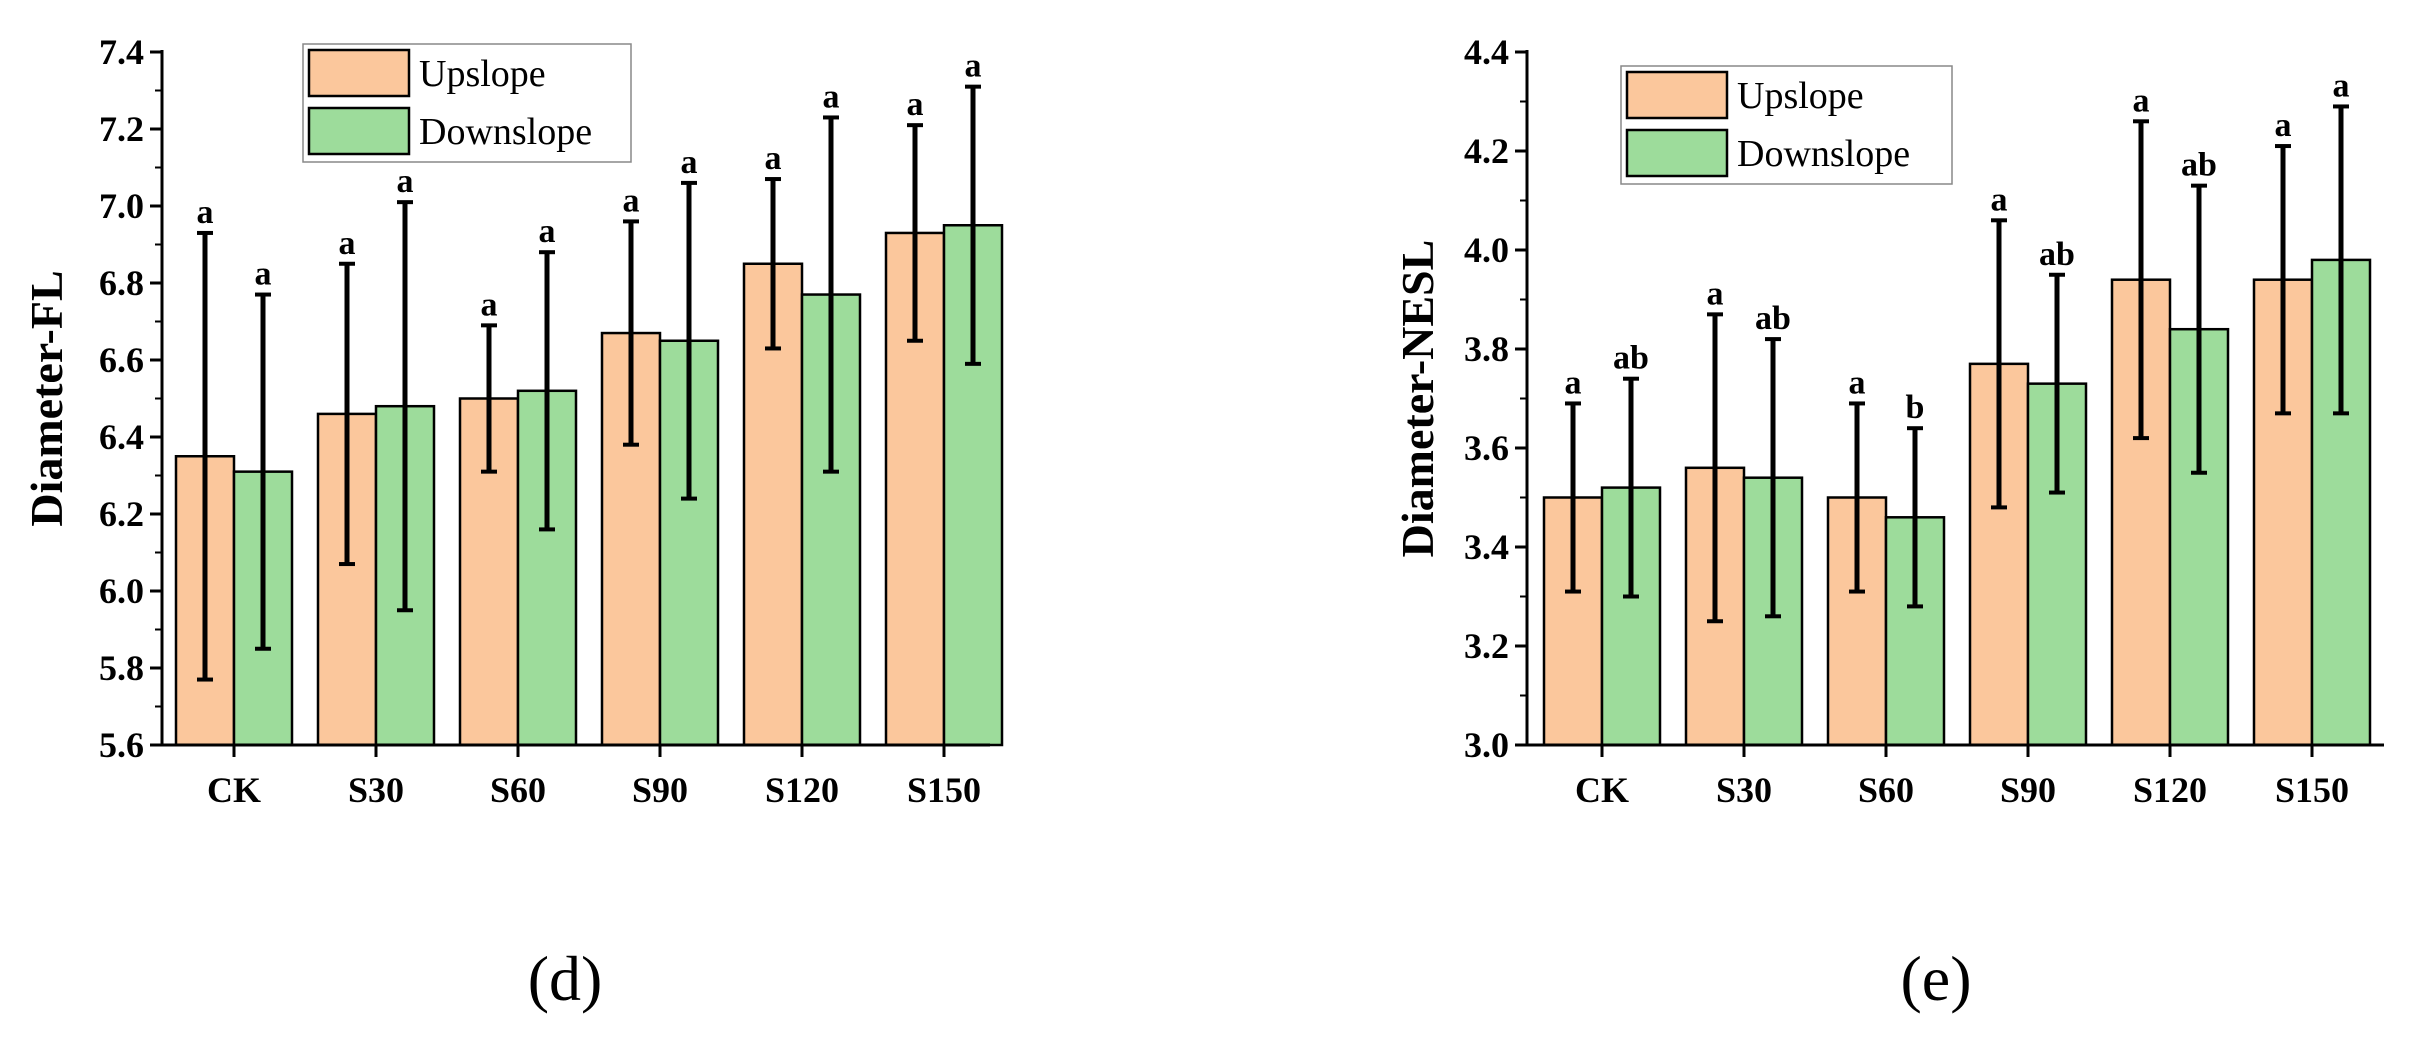 The height and width of the screenshot is (1043, 2409). I want to click on y-tick-label: 6.2, so click(121, 514).